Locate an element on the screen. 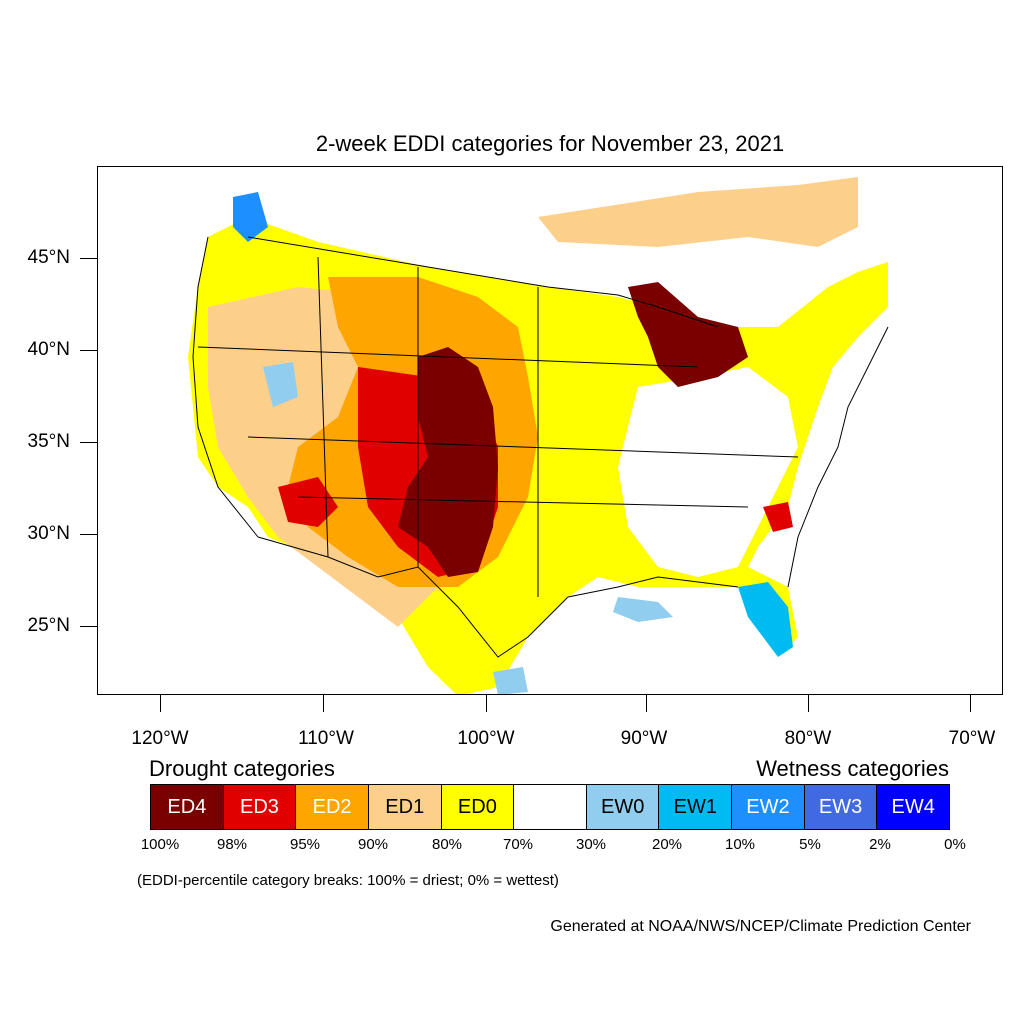 Image resolution: width=1024 pixels, height=1024 pixels. legend-swatch-ed2: ED2 is located at coordinates (332, 807).